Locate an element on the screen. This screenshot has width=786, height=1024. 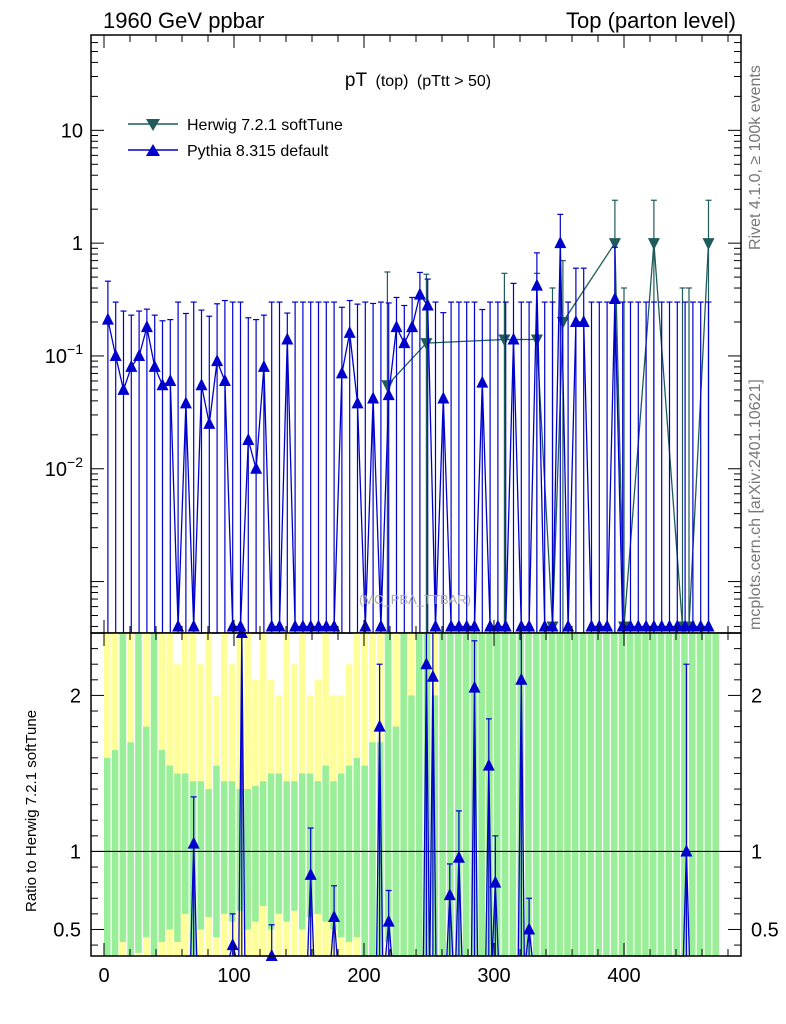
x-tick-label: 200 is located at coordinates (363, 976).